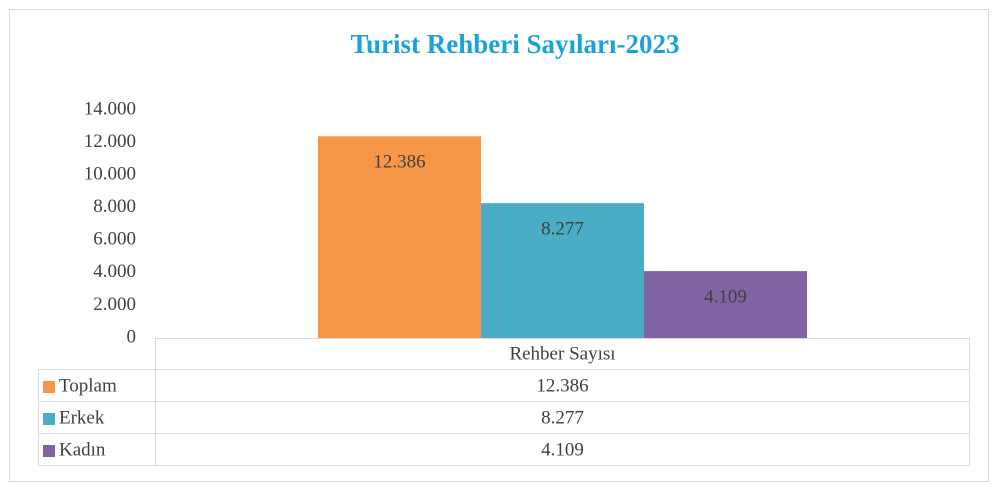 This screenshot has height=484, width=999. I want to click on y-tick-label: 0, so click(132, 336).